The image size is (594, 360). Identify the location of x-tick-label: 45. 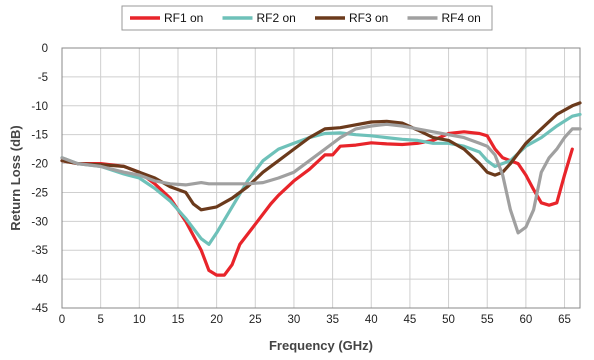
(410, 320).